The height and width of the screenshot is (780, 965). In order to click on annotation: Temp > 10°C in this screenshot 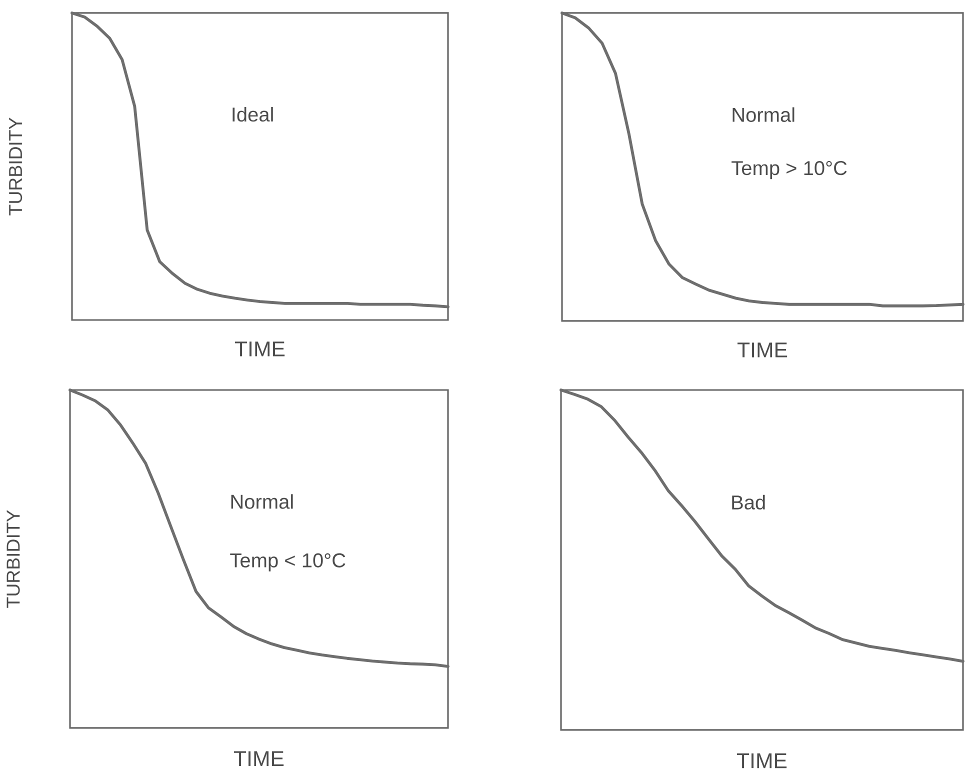, I will do `click(789, 170)`.